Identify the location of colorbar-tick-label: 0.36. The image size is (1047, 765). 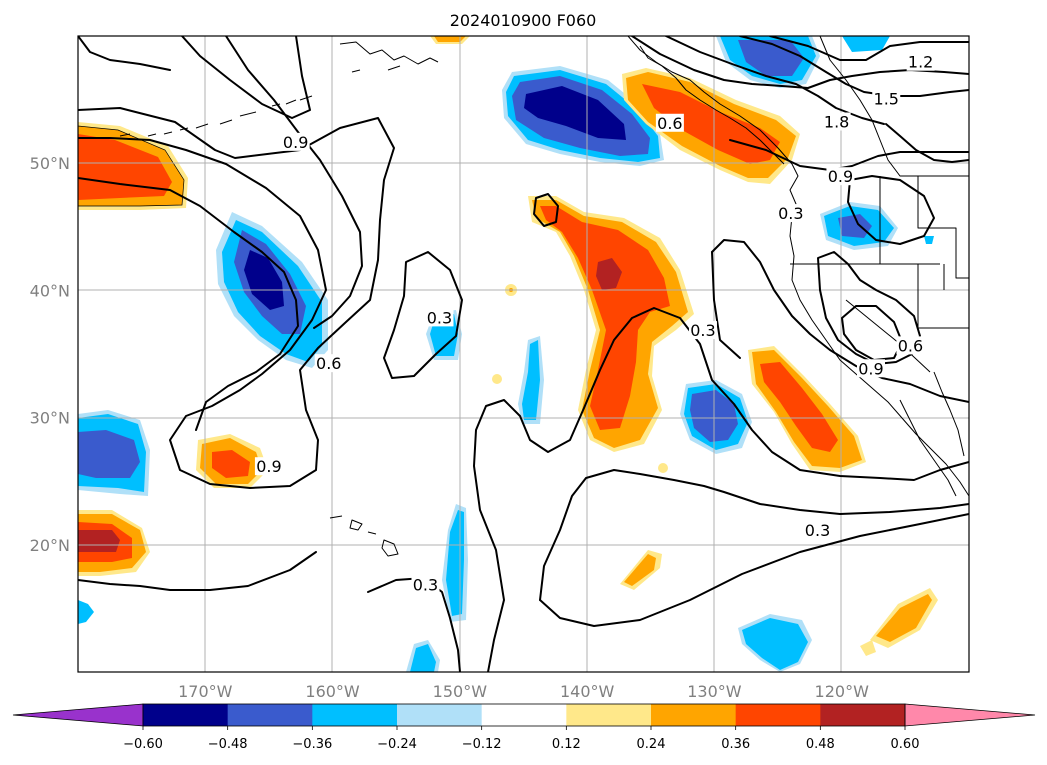
(735, 744).